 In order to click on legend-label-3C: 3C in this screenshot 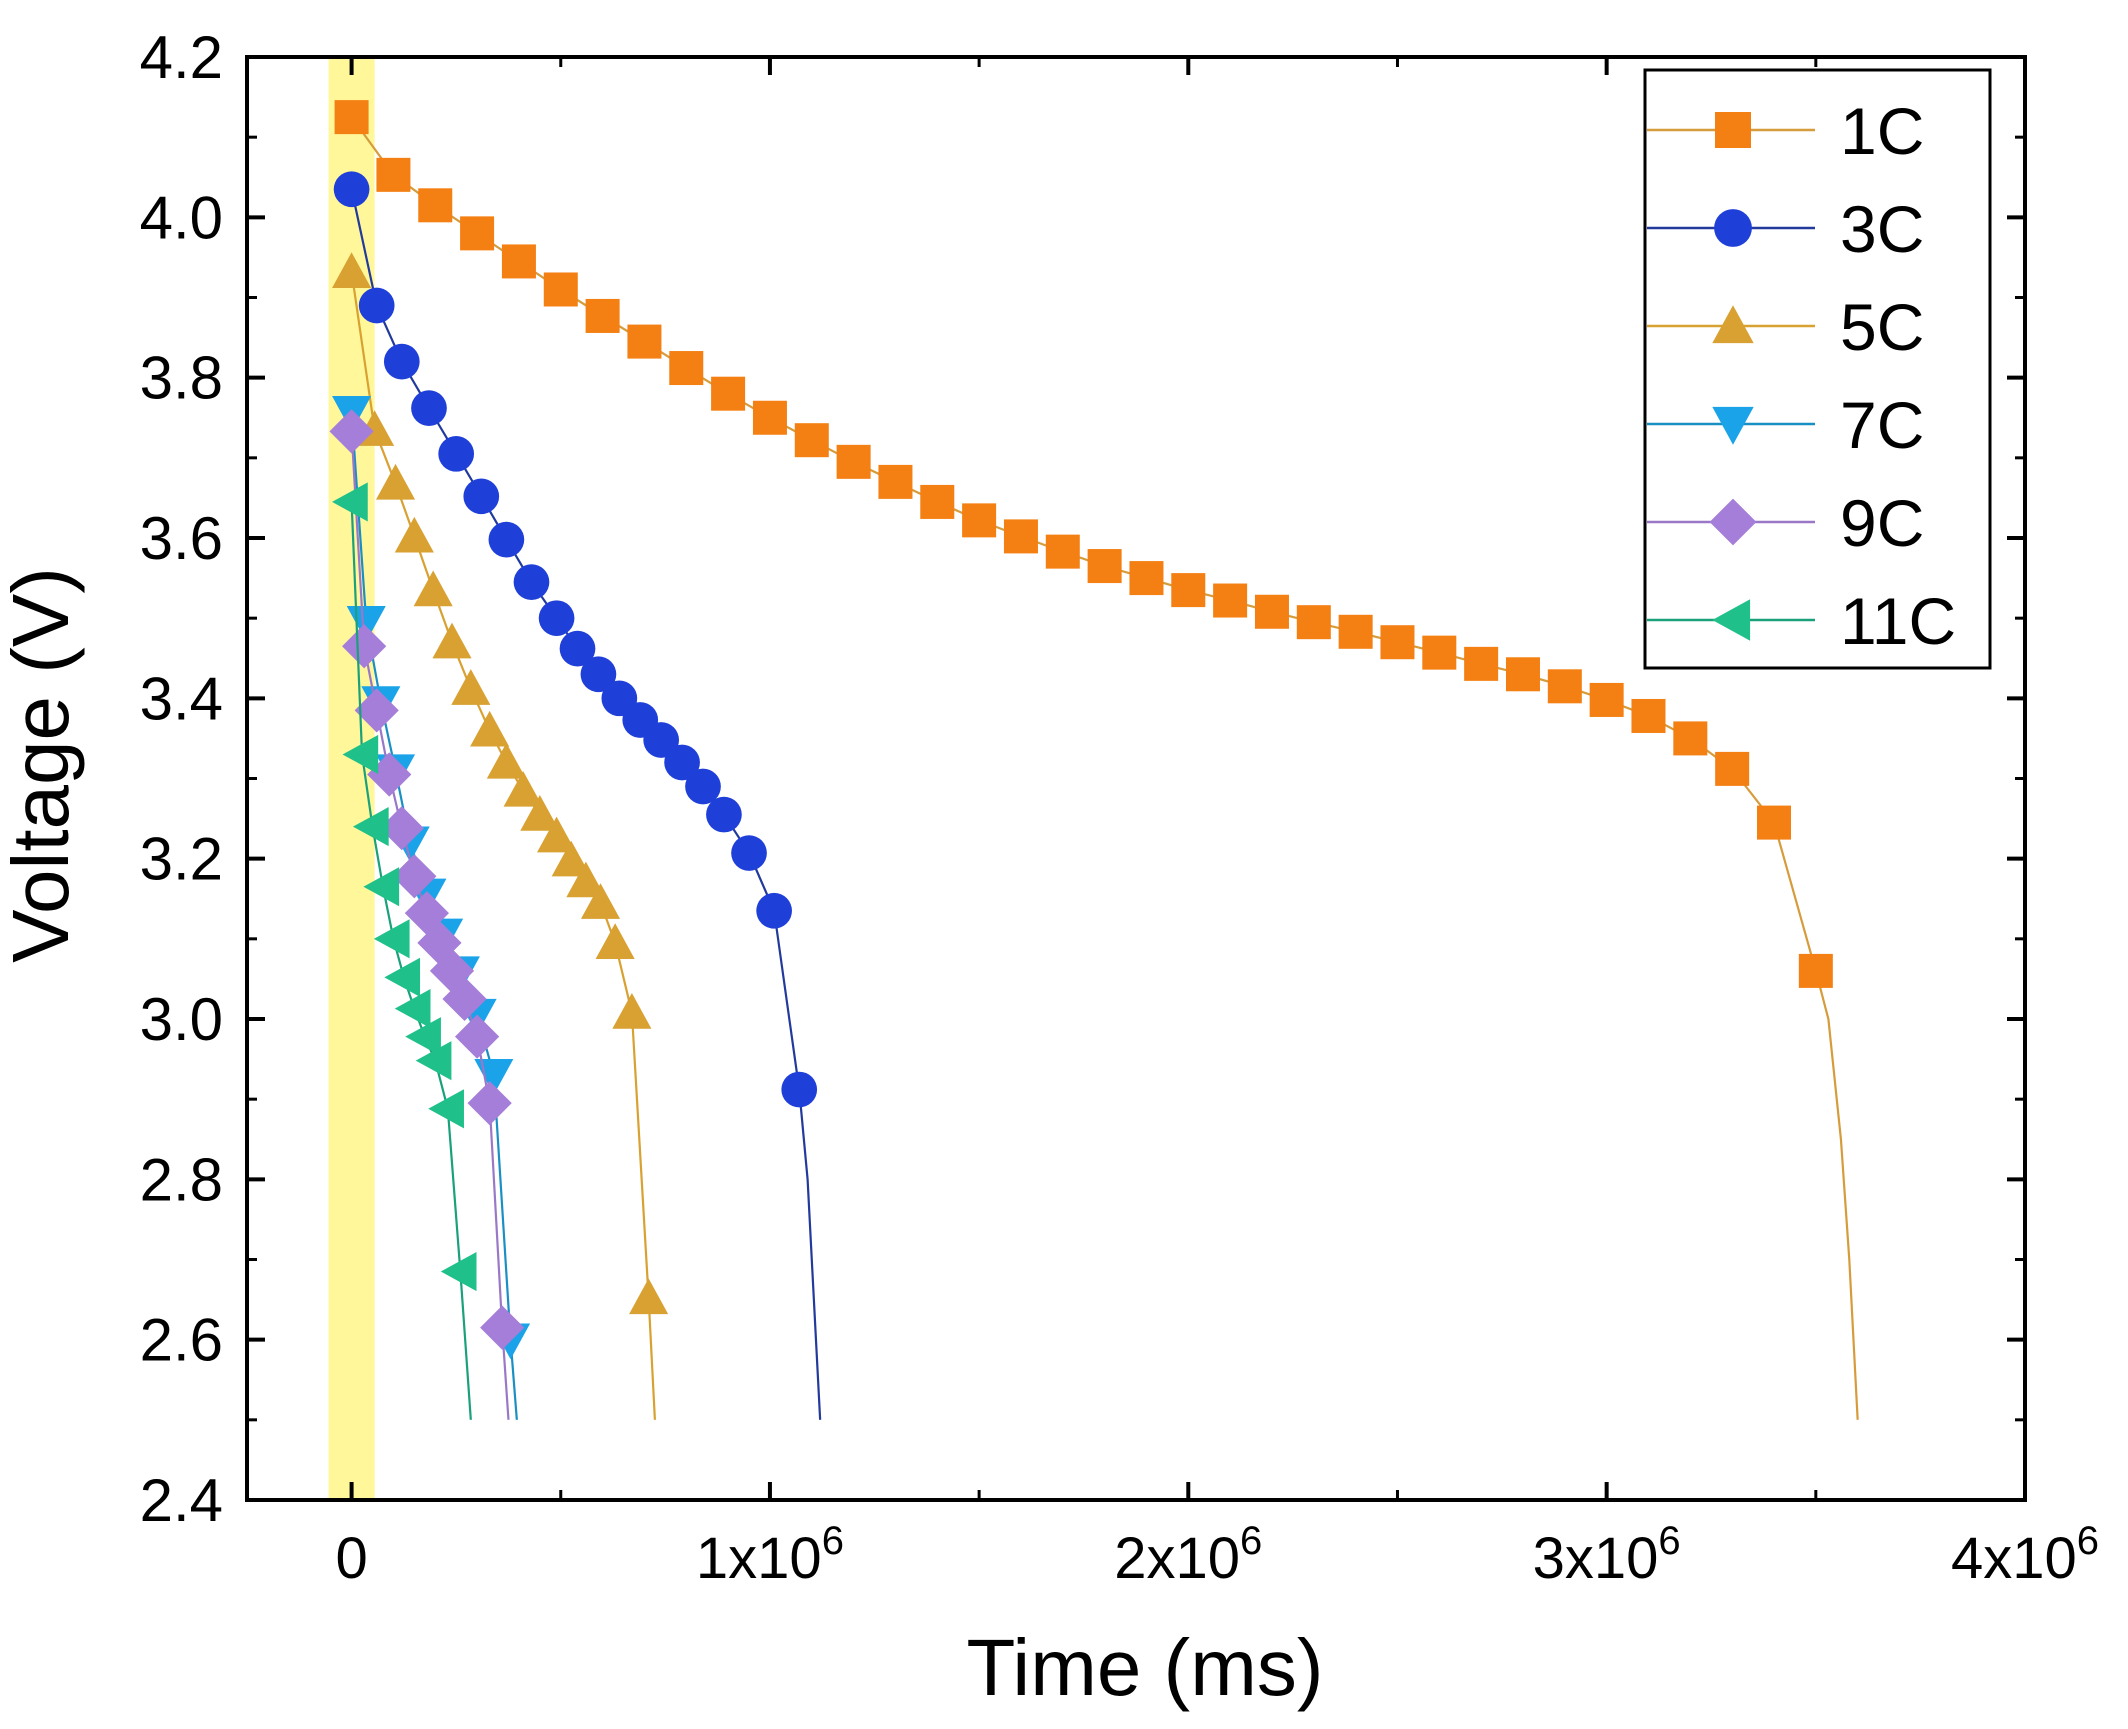, I will do `click(1882, 229)`.